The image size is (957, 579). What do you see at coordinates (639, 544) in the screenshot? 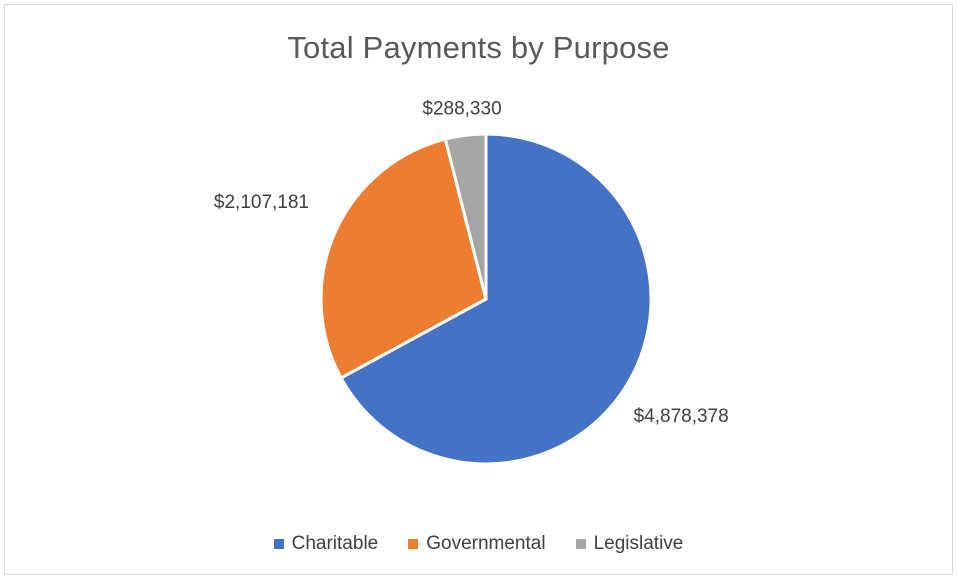
I see `legend-label: Legislative` at bounding box center [639, 544].